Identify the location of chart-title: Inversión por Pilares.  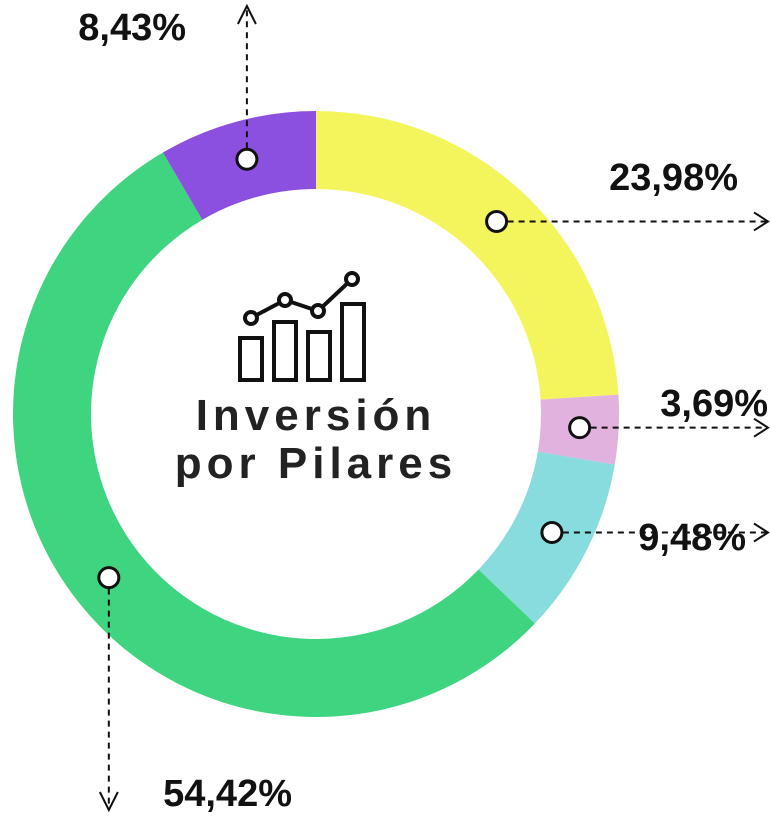
(316, 439).